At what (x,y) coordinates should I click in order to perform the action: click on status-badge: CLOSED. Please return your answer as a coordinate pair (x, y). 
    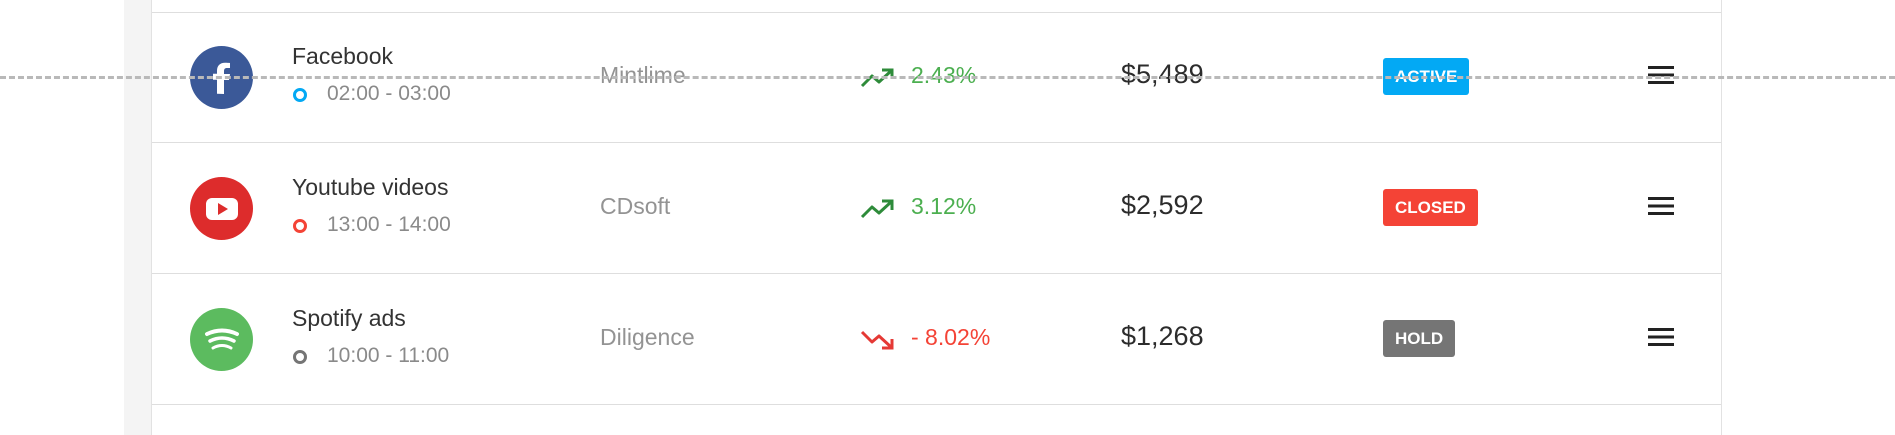
    Looking at the image, I should click on (1430, 207).